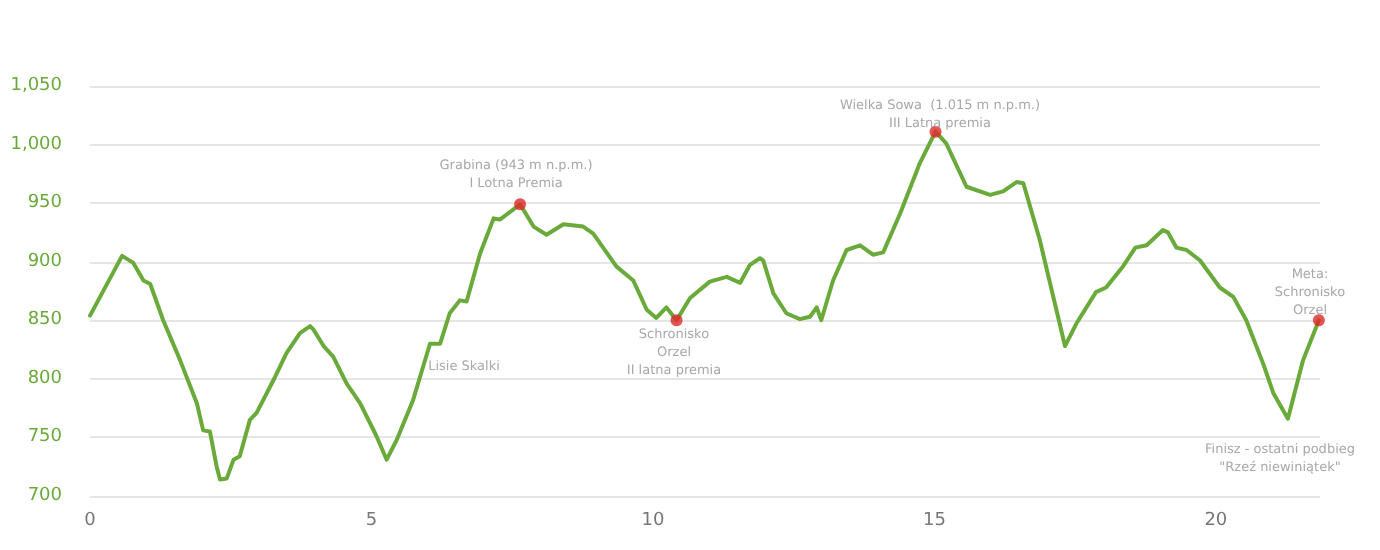 The image size is (1380, 550). What do you see at coordinates (90, 521) in the screenshot?
I see `x-tick-label: 0` at bounding box center [90, 521].